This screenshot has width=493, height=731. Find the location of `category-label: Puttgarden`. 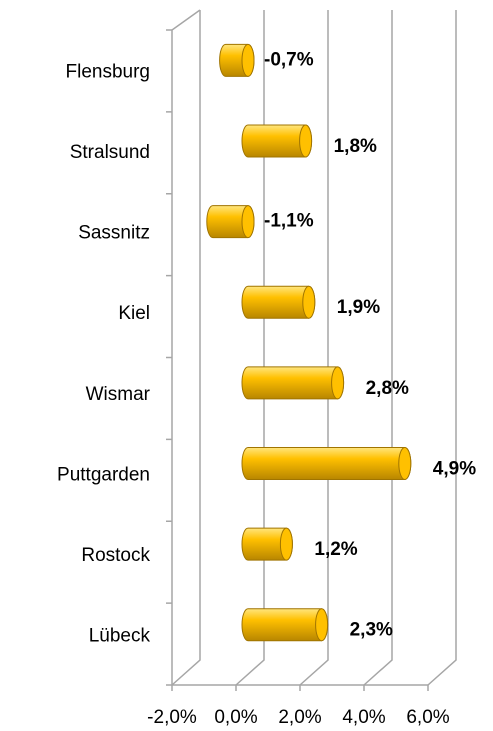

category-label: Puttgarden is located at coordinates (103, 474).